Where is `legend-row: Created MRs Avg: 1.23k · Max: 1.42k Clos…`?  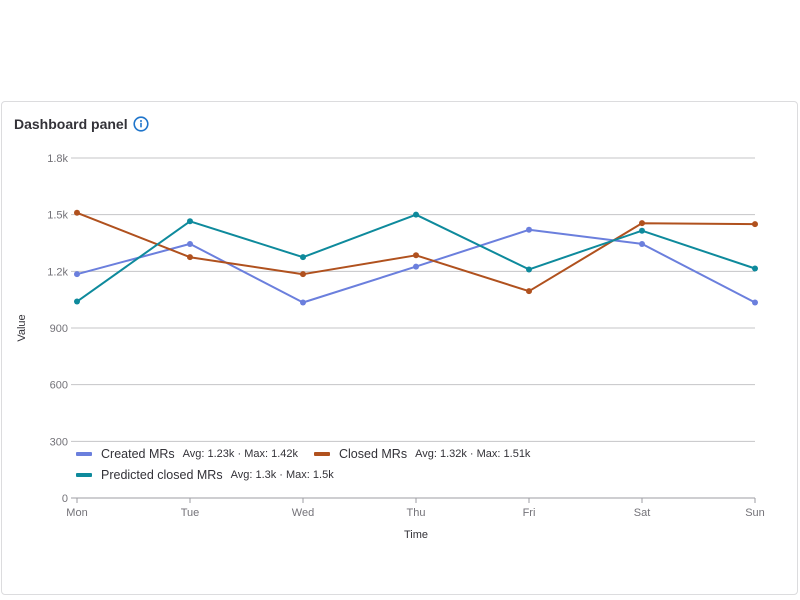 legend-row: Created MRs Avg: 1.23k · Max: 1.42k Clos… is located at coordinates (311, 453).